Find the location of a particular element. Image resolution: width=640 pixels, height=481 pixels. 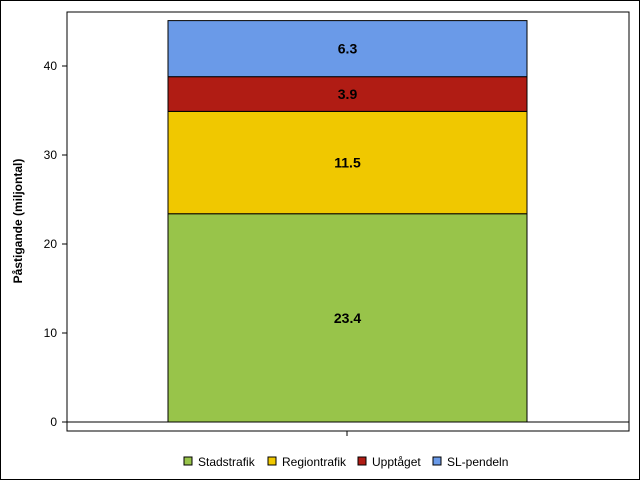

data-label: 6.3 is located at coordinates (348, 49).